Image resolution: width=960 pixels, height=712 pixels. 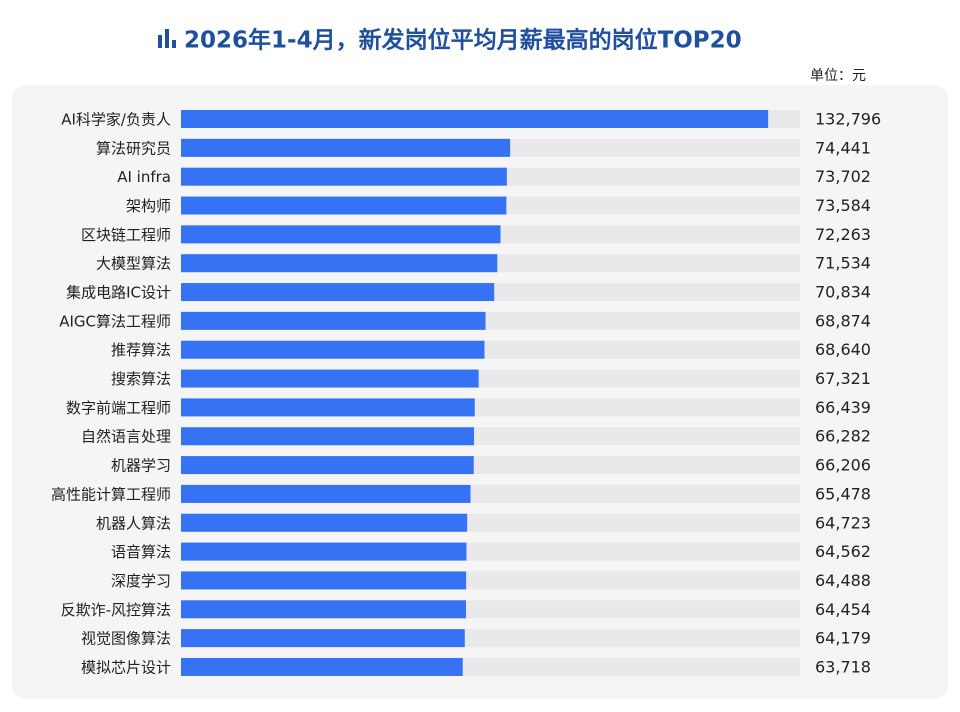 I want to click on chart-title: 2026年1-4月，新发岗位平均月薪最高的岗位TOP20, so click(x=463, y=40).